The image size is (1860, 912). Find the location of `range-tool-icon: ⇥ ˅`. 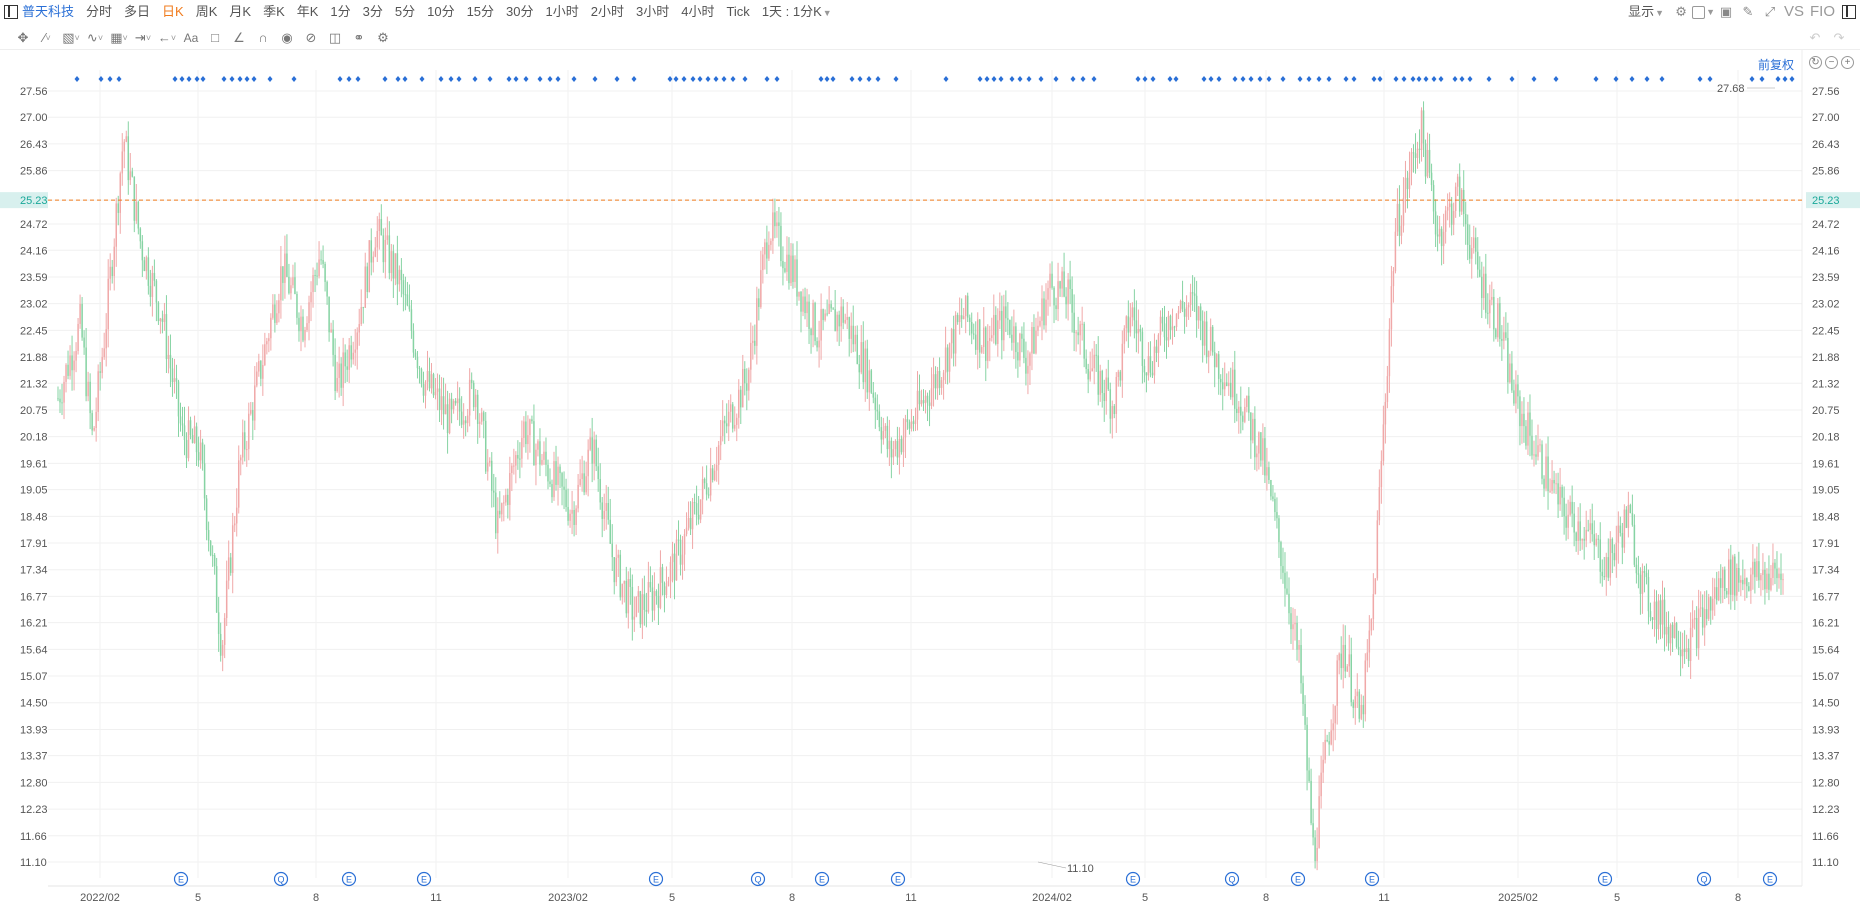

range-tool-icon: ⇥ ˅ is located at coordinates (143, 37).